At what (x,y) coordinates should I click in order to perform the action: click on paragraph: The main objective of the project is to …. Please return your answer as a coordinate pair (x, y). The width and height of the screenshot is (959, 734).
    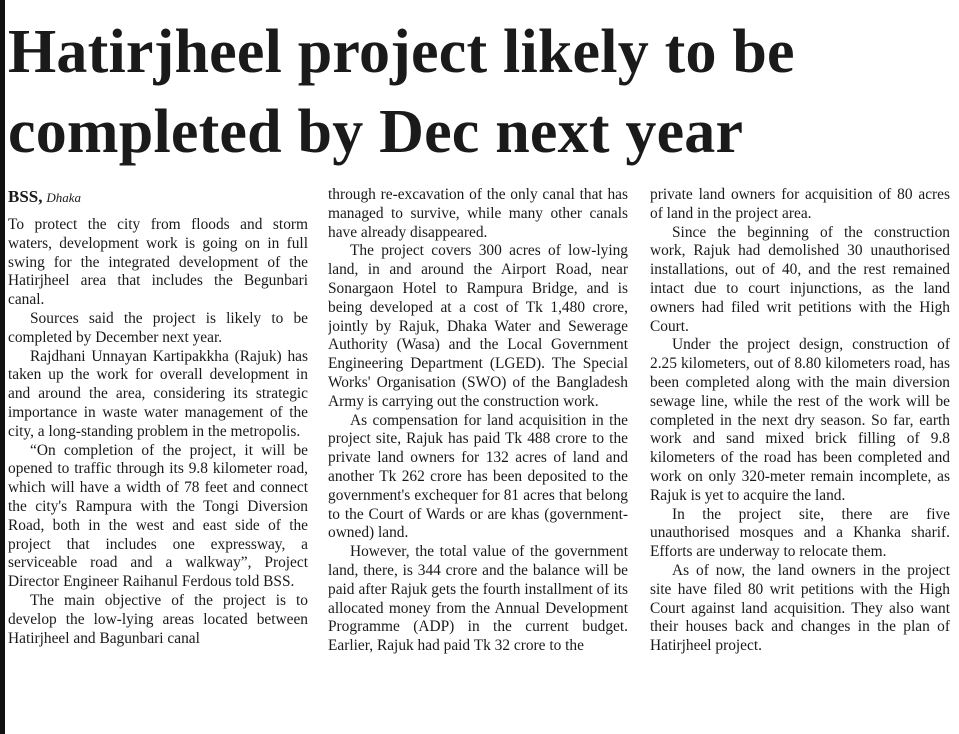
    Looking at the image, I should click on (158, 619).